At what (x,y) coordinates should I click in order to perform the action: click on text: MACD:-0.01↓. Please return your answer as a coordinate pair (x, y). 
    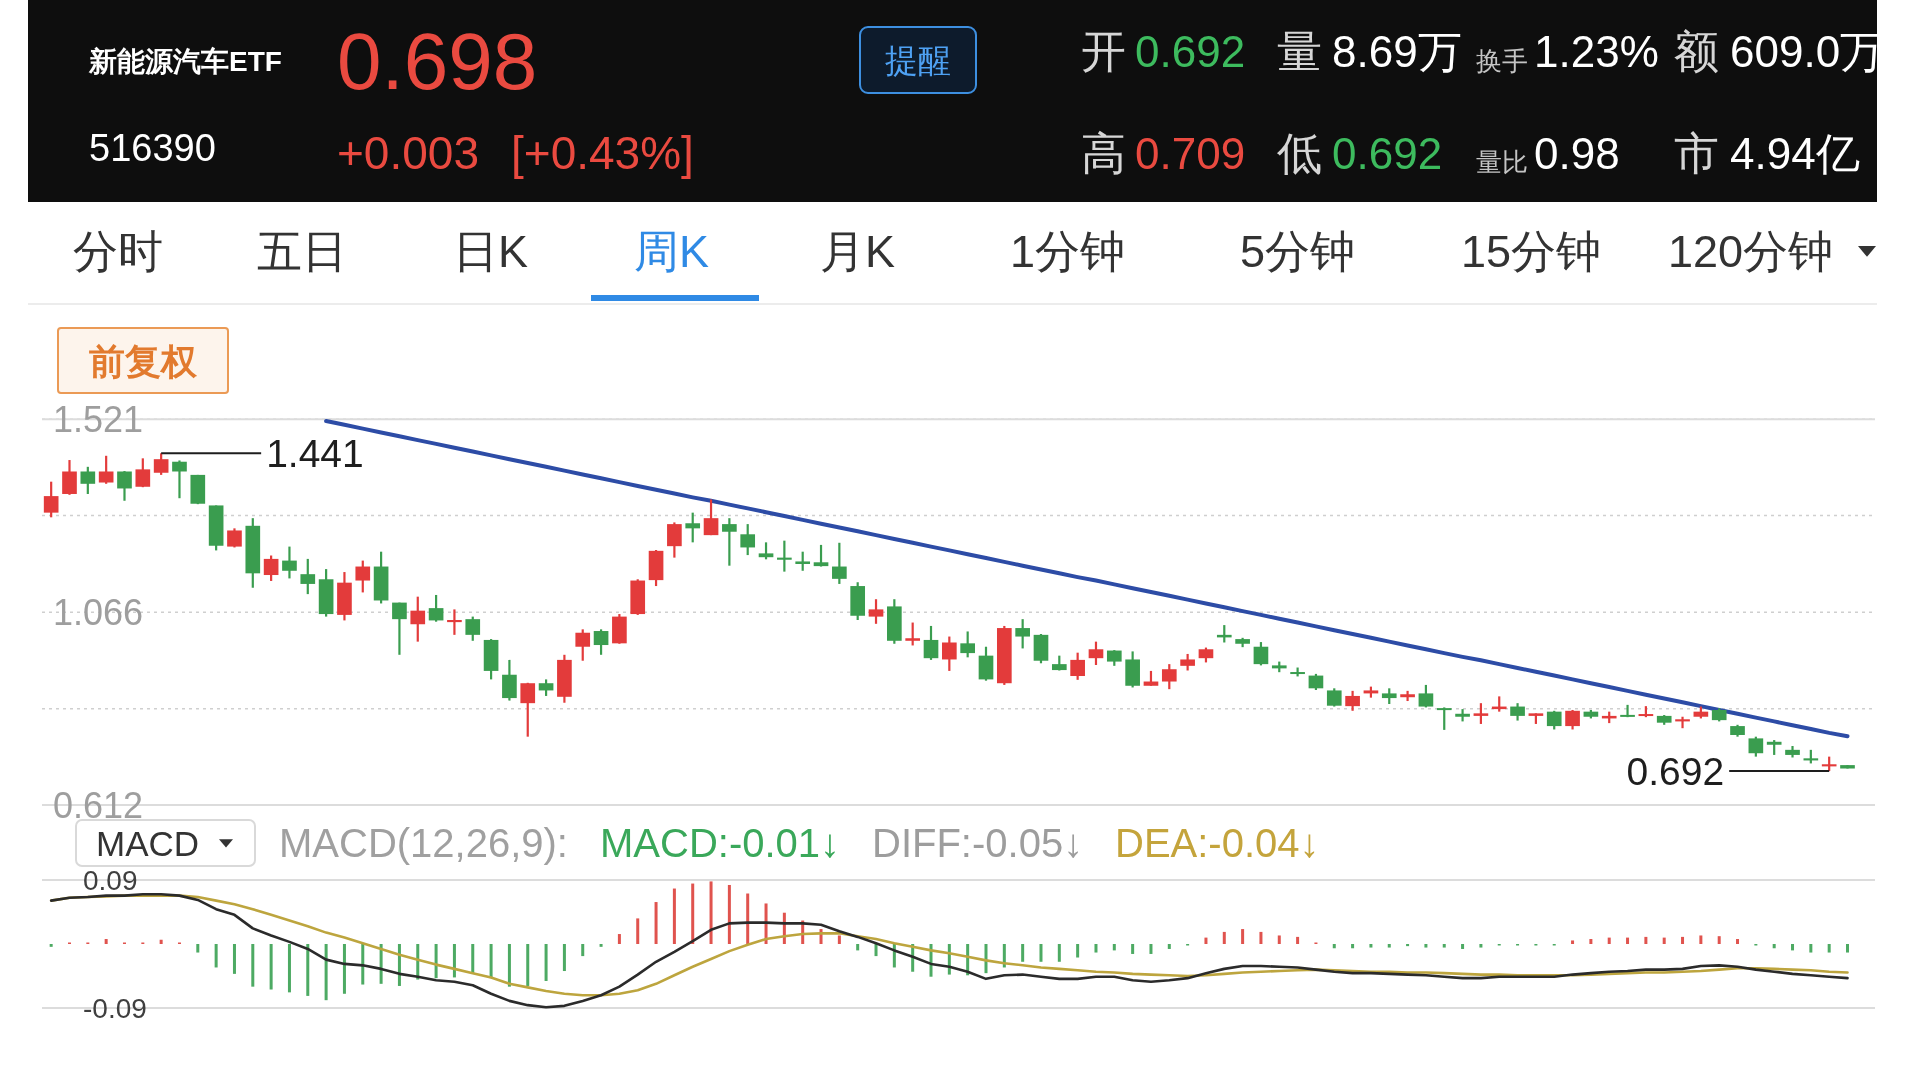
    Looking at the image, I should click on (720, 843).